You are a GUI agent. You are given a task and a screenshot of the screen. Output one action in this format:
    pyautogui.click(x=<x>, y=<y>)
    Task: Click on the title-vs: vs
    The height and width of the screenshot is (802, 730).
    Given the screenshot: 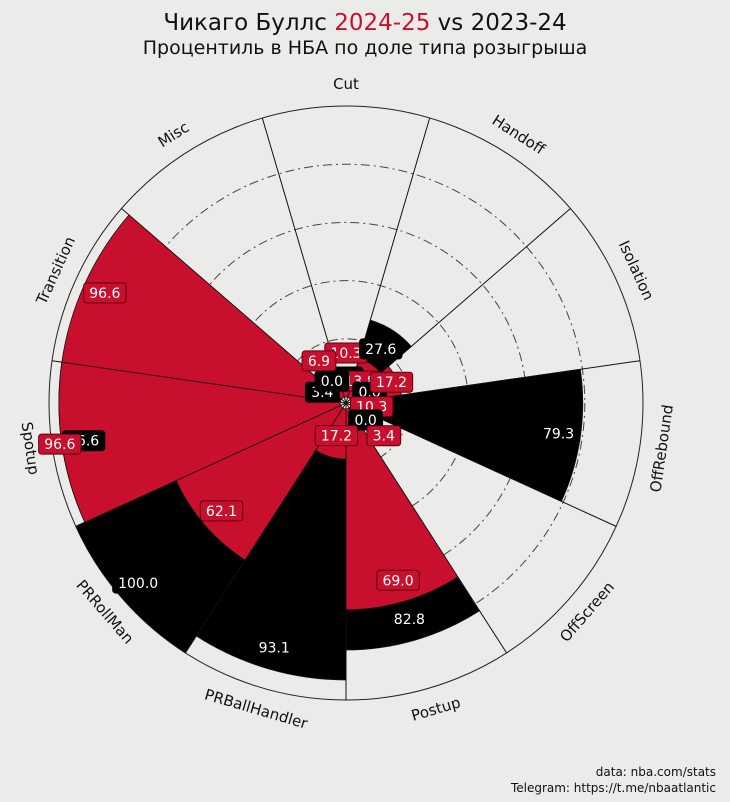 What is the action you would take?
    pyautogui.click(x=450, y=23)
    